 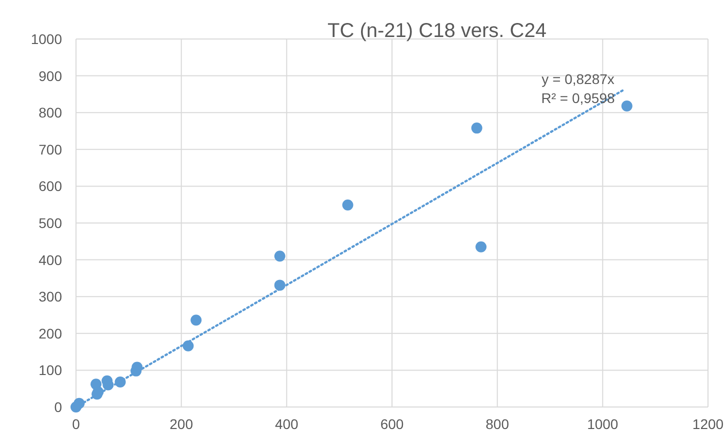 What do you see at coordinates (50, 186) in the screenshot?
I see `y-tick-label: 600` at bounding box center [50, 186].